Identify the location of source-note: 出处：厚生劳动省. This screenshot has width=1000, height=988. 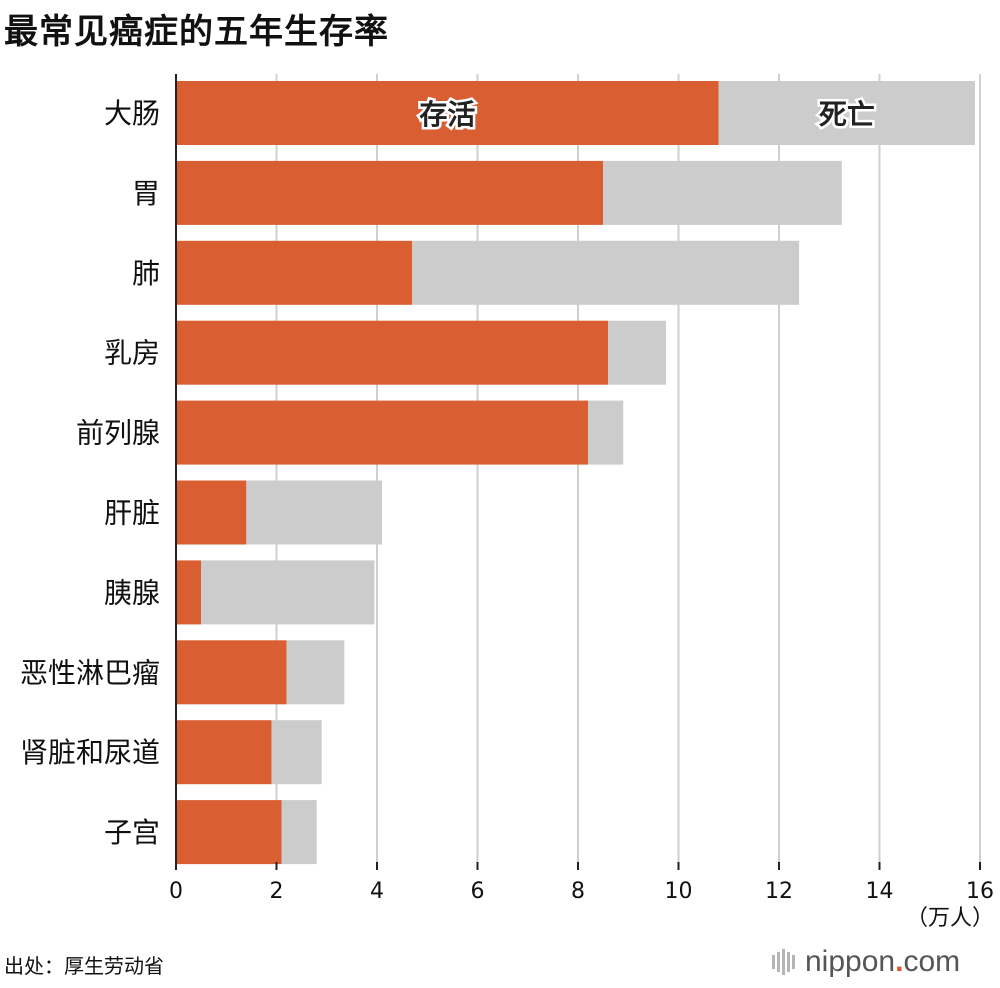
(84, 966).